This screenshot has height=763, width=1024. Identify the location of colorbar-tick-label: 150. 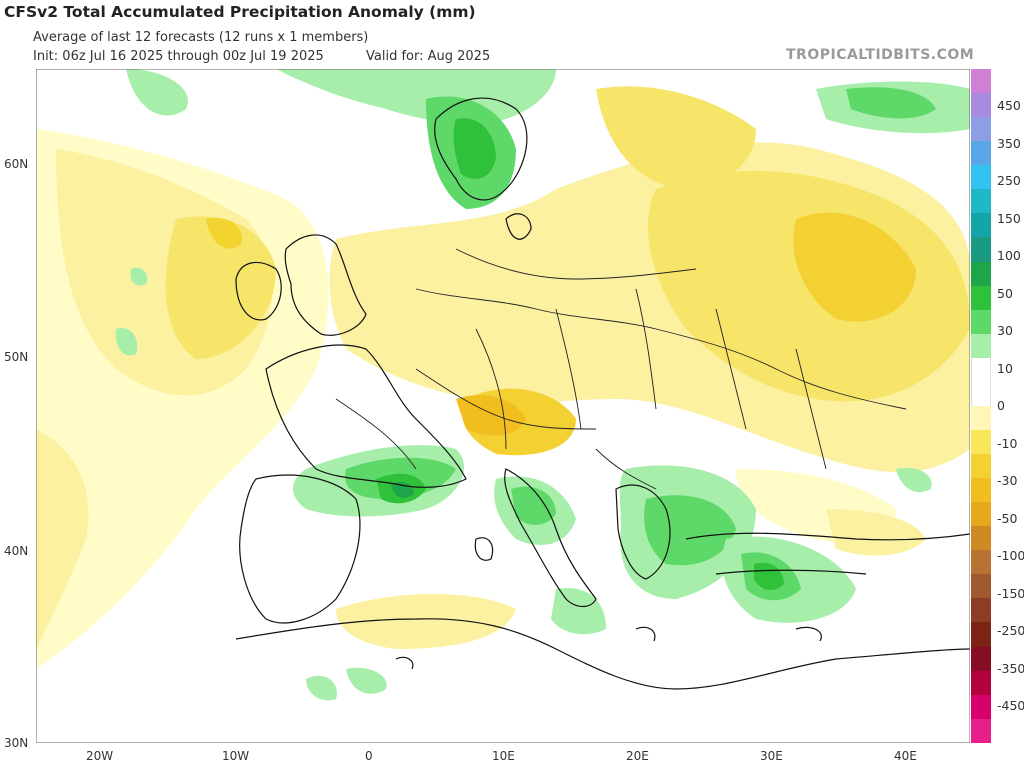
(1009, 218).